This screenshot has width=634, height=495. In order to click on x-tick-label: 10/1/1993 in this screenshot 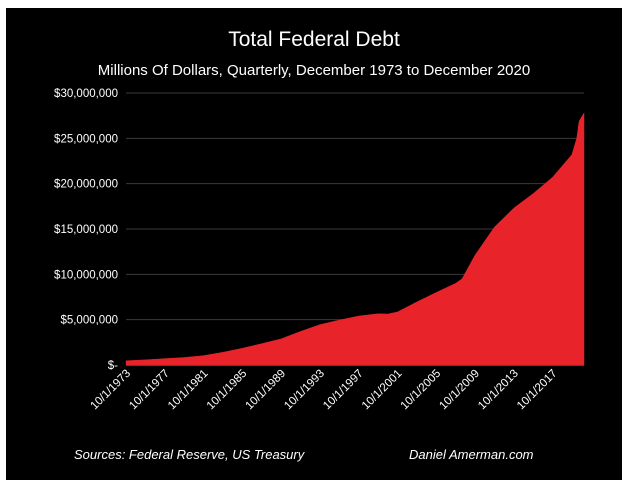, I will do `click(304, 390)`.